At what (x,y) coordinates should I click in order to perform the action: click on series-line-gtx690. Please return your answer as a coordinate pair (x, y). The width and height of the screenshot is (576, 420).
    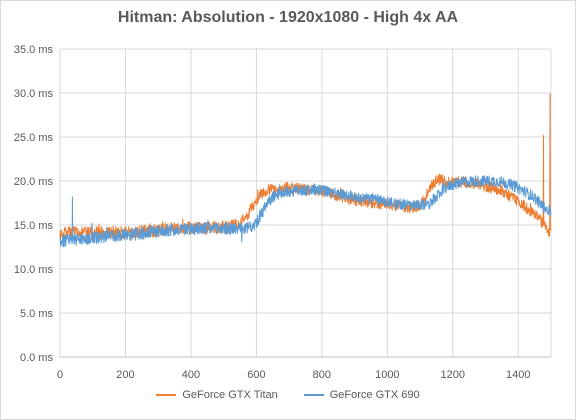
    Looking at the image, I should click on (305, 211).